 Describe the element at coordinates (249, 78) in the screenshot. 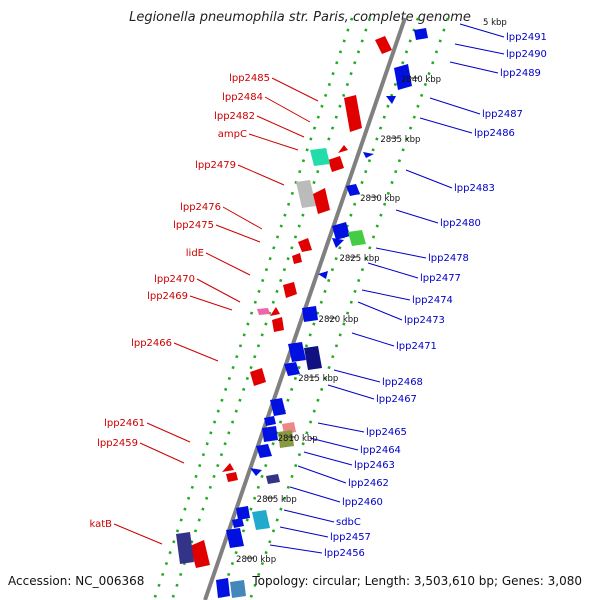

I see `gene-label-reverse: lpp2485` at that location.